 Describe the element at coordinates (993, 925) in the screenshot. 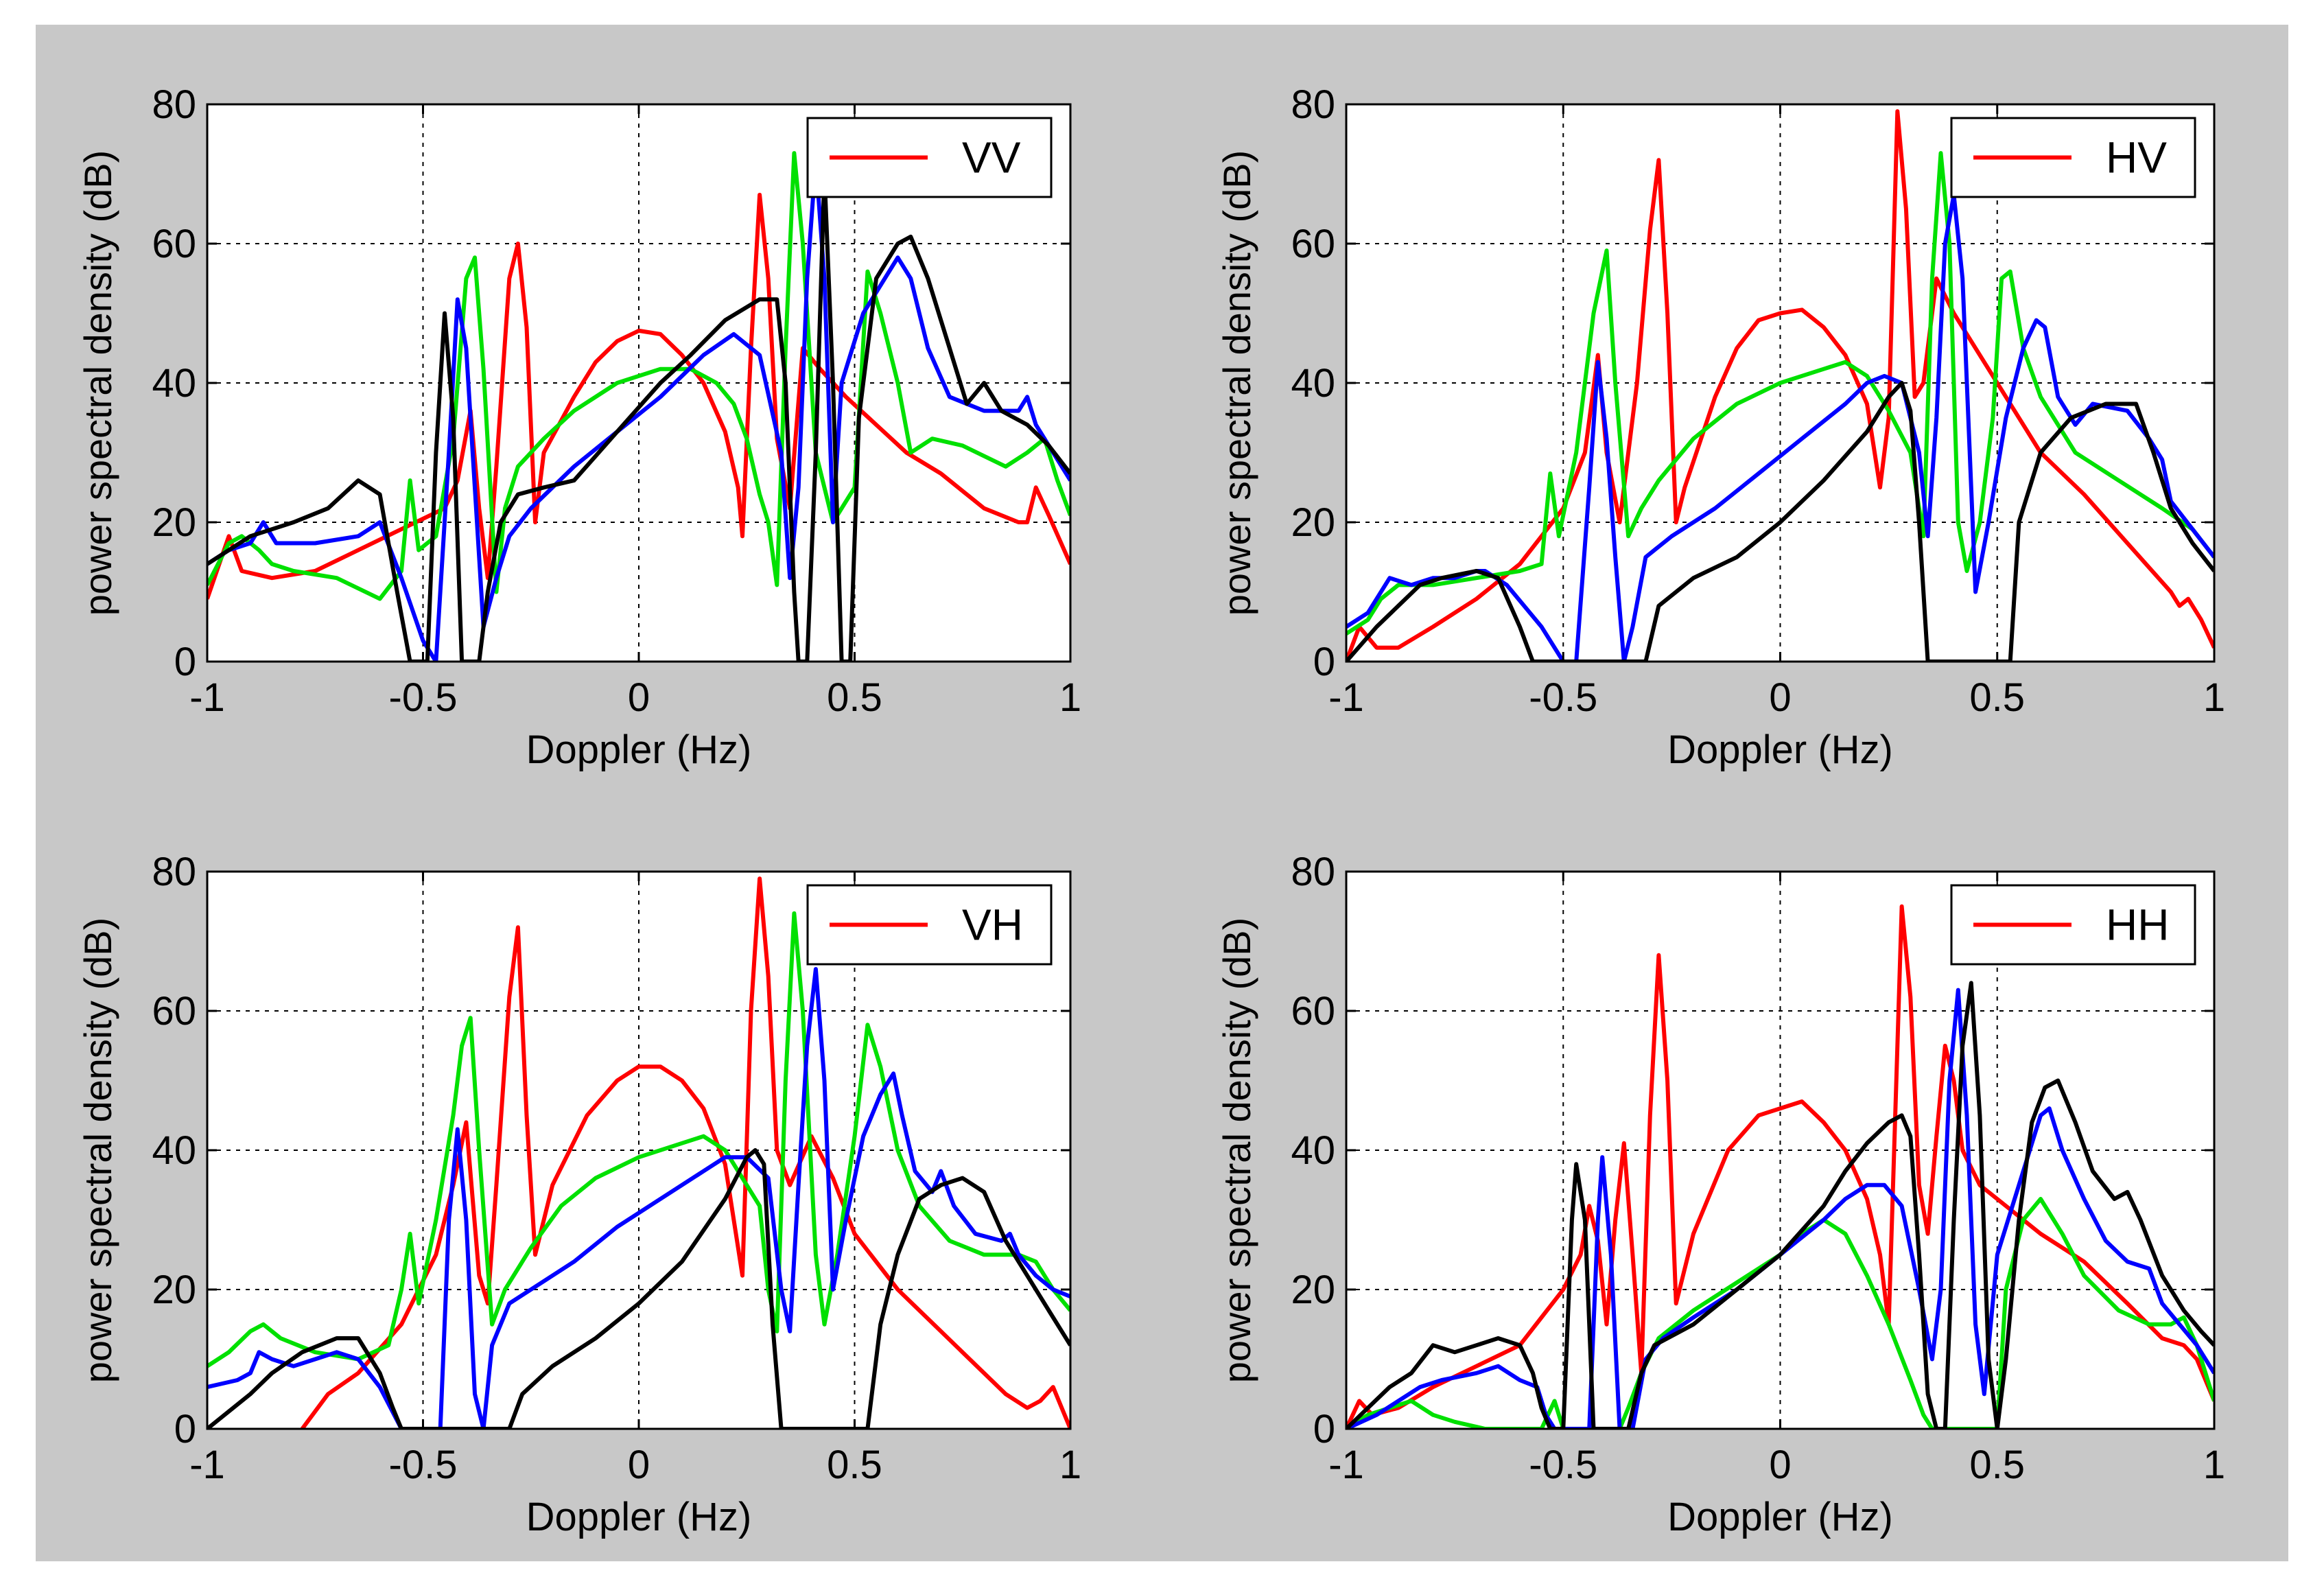

I see `legend-label: VH` at that location.